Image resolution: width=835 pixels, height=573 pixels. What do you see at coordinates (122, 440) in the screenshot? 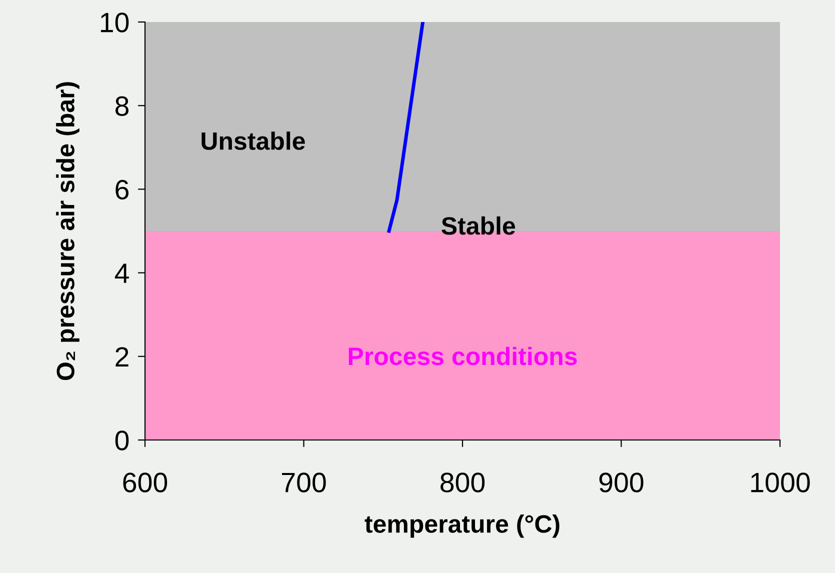
I see `y-tick-label: 0` at bounding box center [122, 440].